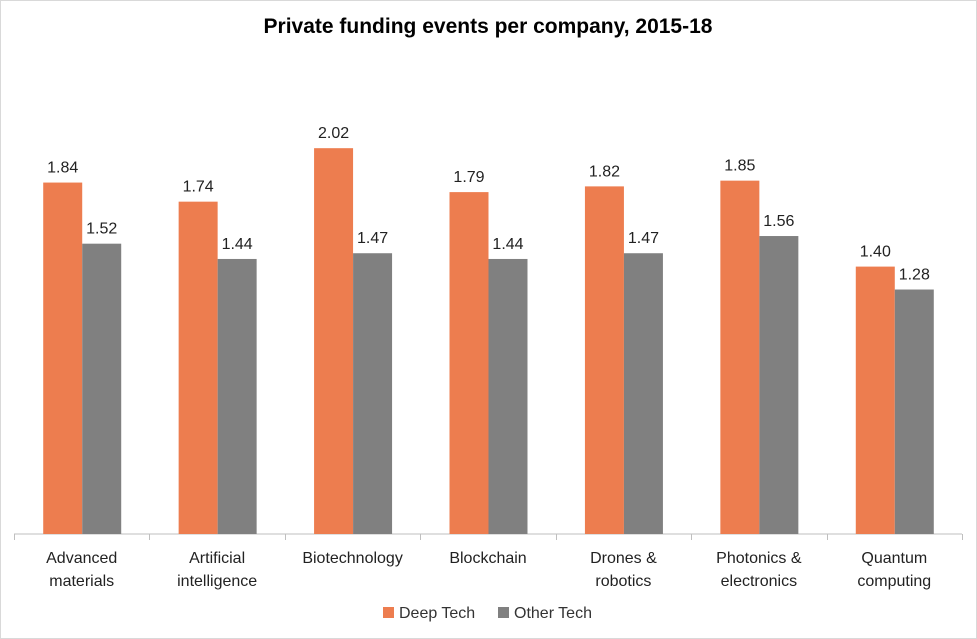 This screenshot has width=977, height=639. What do you see at coordinates (894, 581) in the screenshot?
I see `category-label: computing` at bounding box center [894, 581].